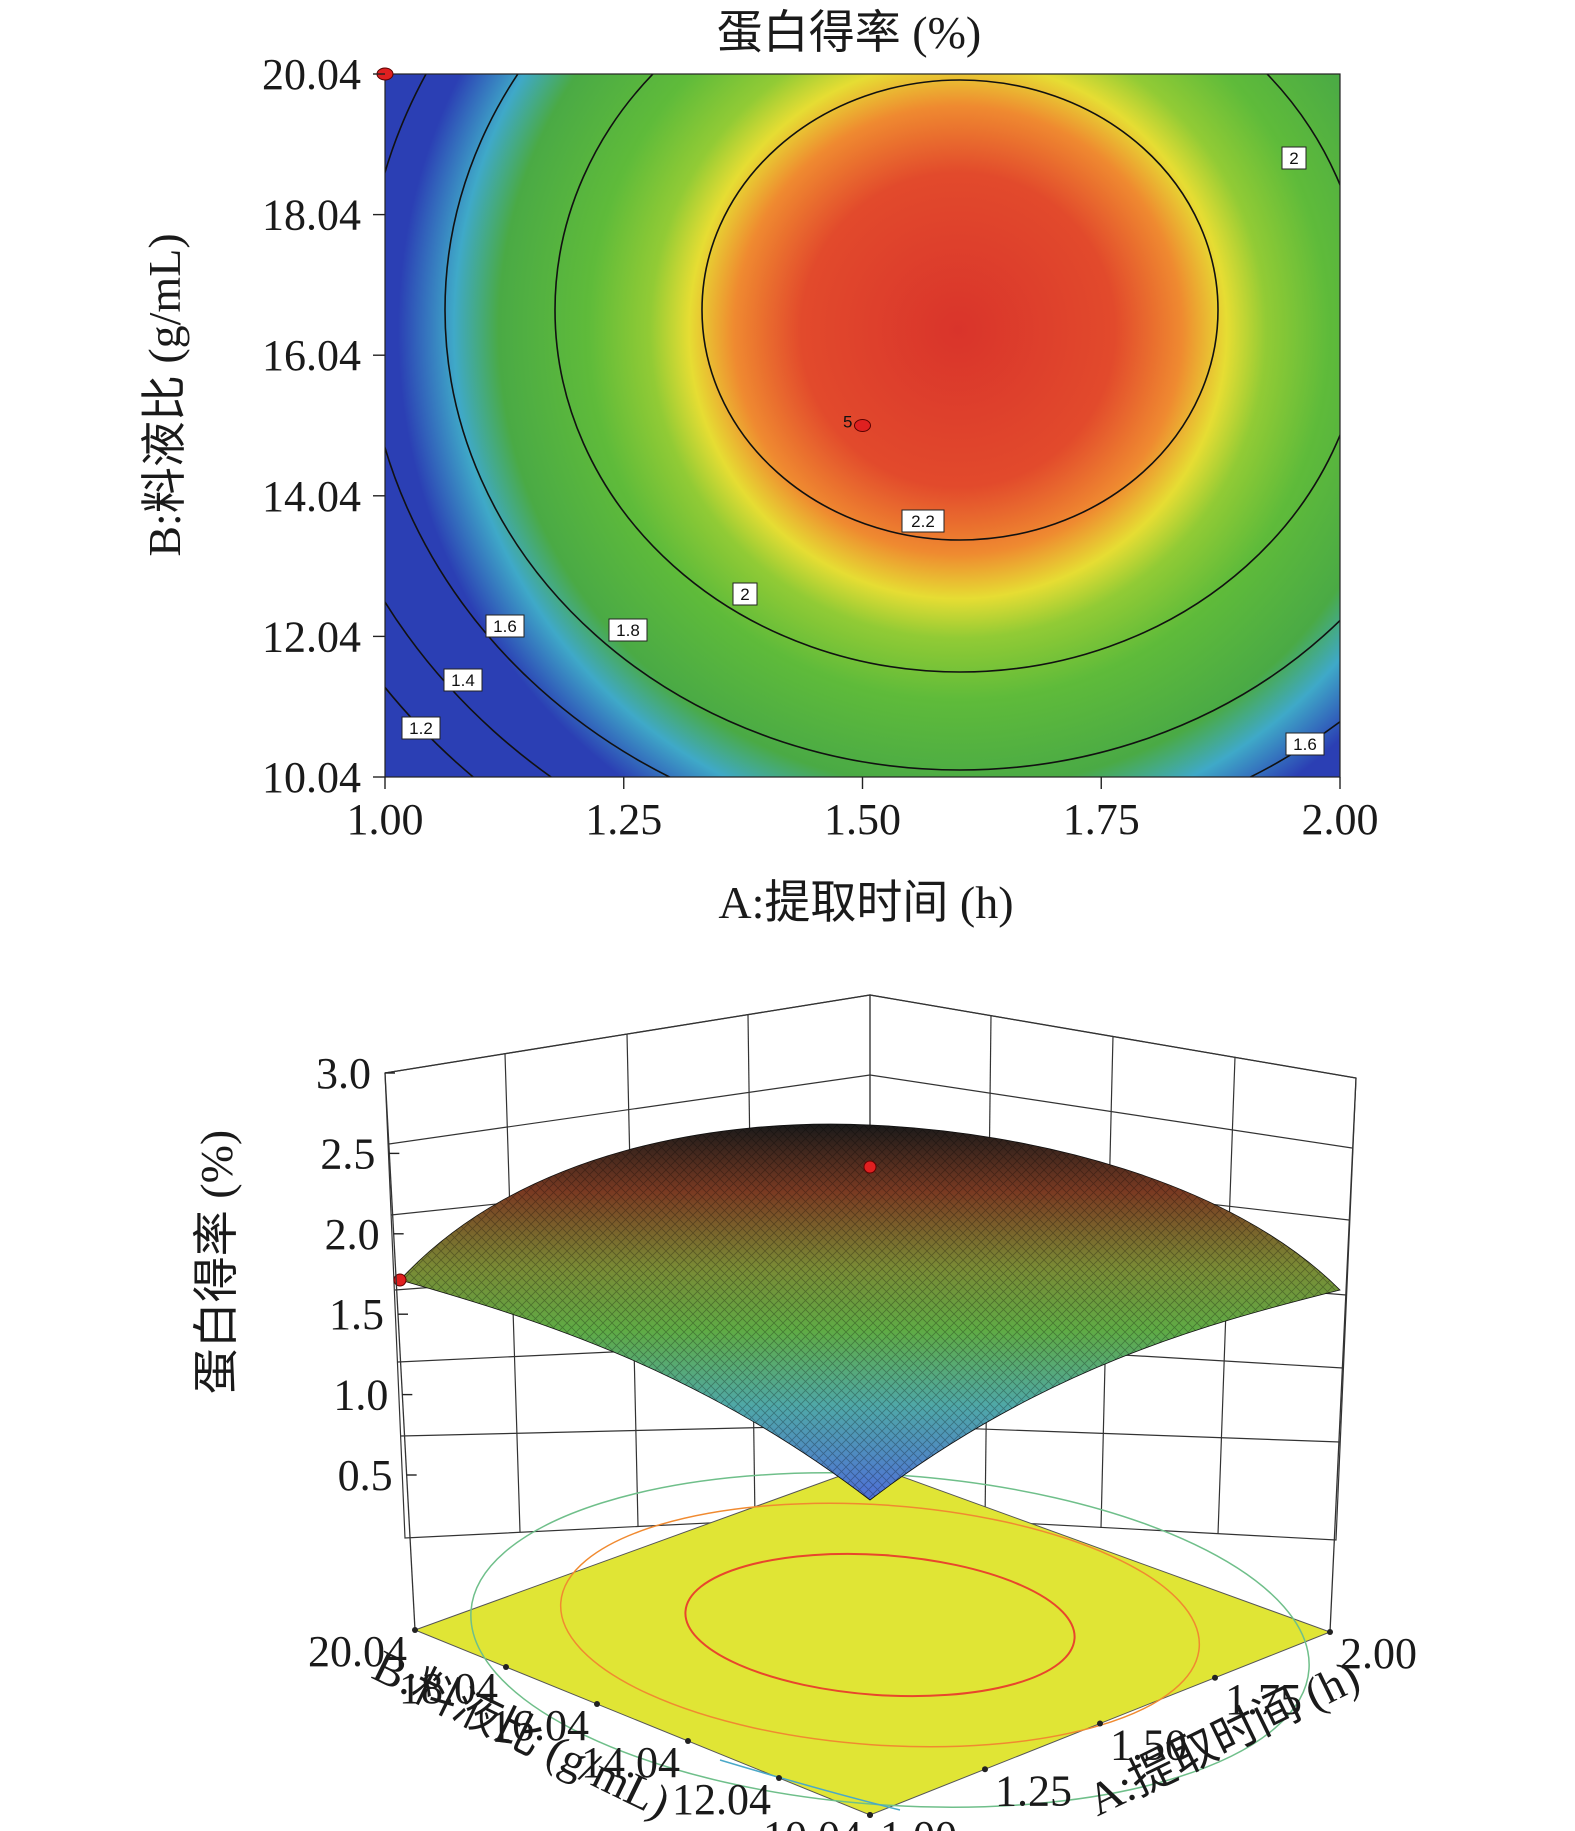 The height and width of the screenshot is (1831, 1575). I want to click on x-tick-label: 1.25, so click(623, 819).